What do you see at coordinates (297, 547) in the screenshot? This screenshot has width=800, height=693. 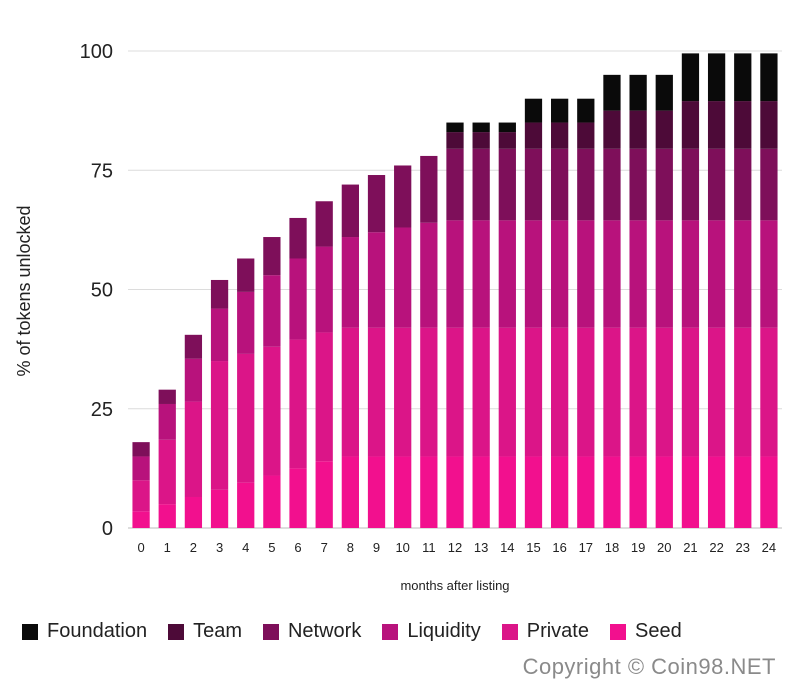 I see `x-tick-label: 6` at bounding box center [297, 547].